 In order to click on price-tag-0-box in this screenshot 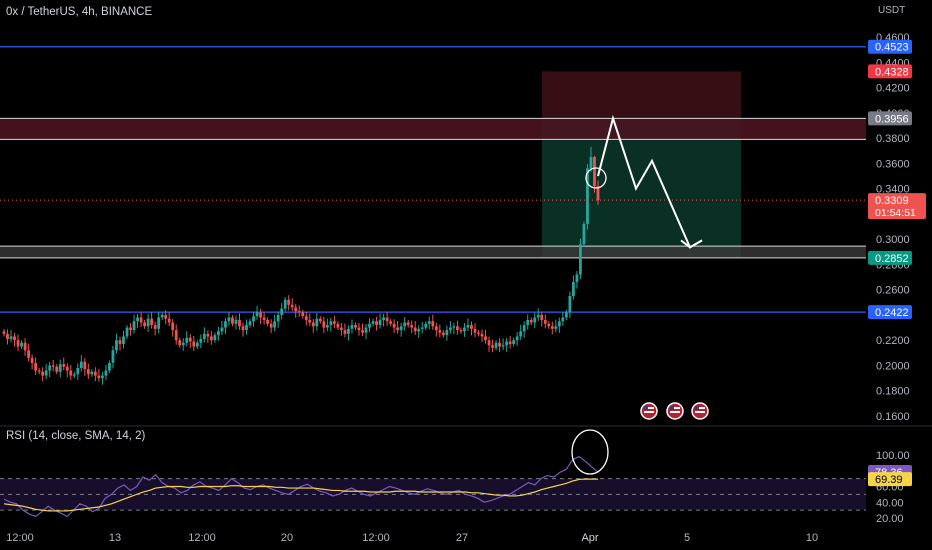, I will do `click(890, 71)`.